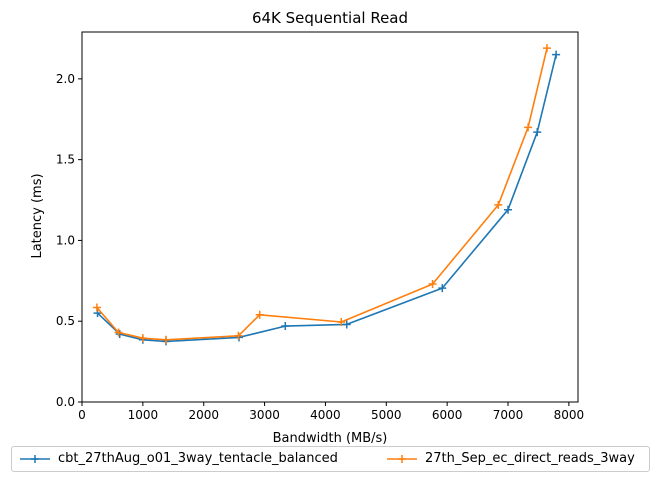 Image resolution: width=660 pixels, height=481 pixels. What do you see at coordinates (530, 458) in the screenshot?
I see `legend-label-series-2: 27th_Sep_ec_direct_reads_3way` at bounding box center [530, 458].